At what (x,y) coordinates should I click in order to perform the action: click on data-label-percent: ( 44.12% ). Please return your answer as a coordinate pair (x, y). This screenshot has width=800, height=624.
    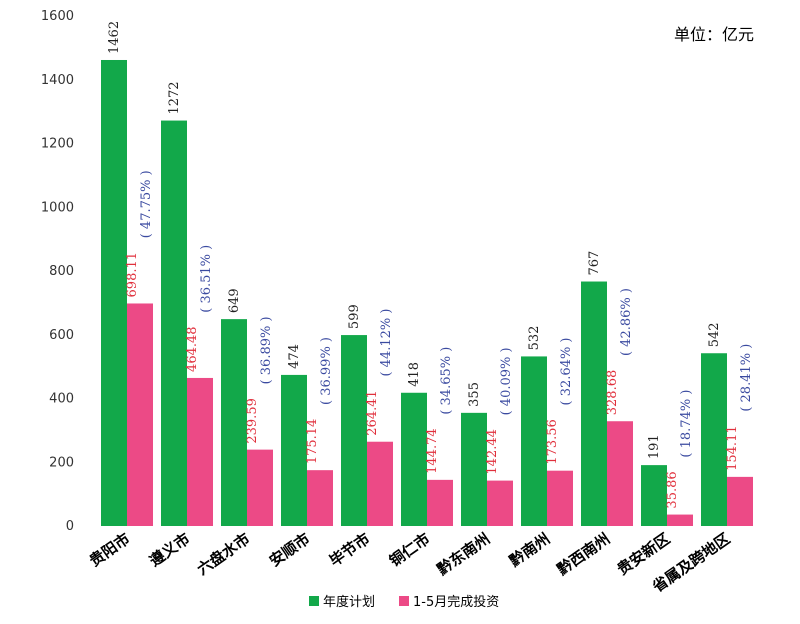
    Looking at the image, I should click on (386, 343).